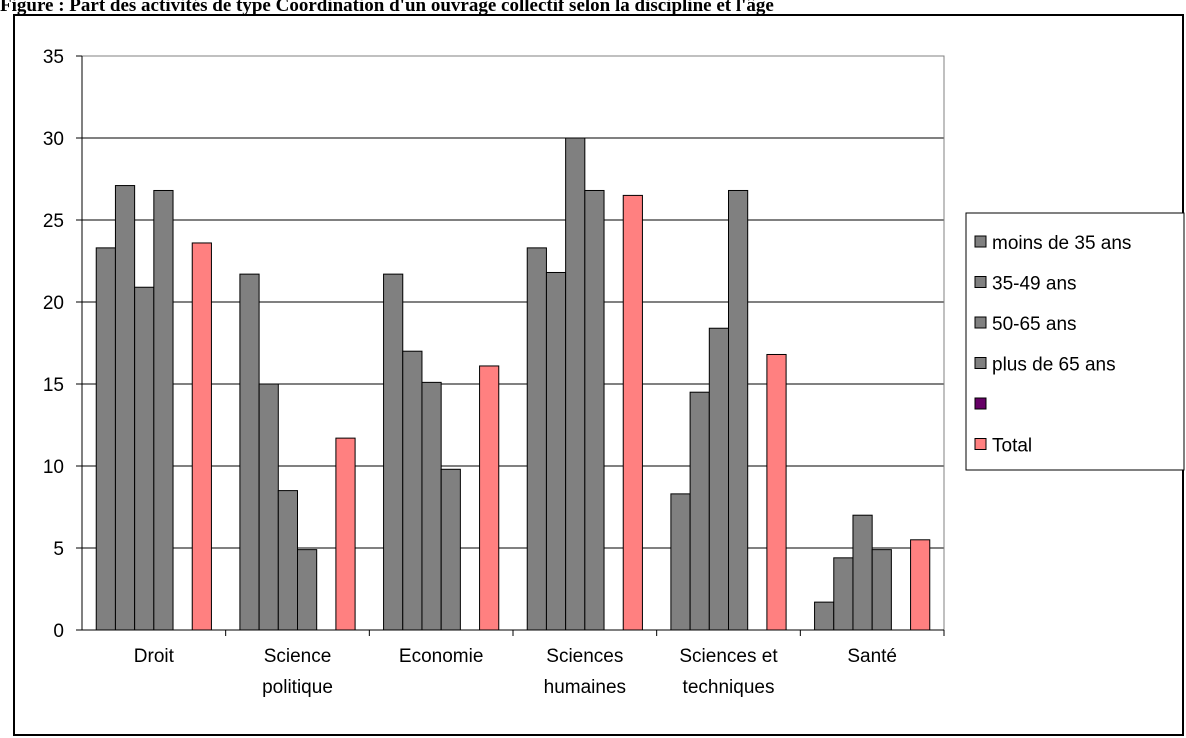 The image size is (1186, 738). I want to click on y-tick-label: 25, so click(53, 221).